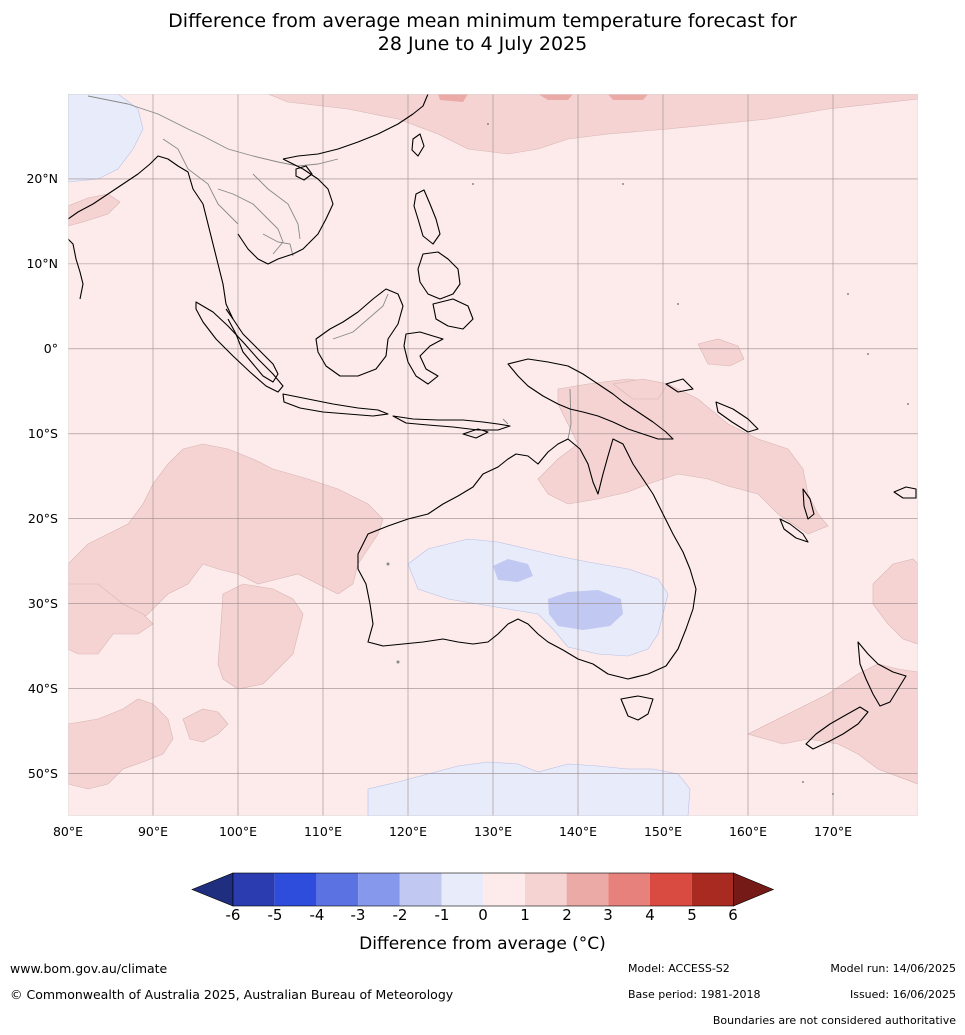 The height and width of the screenshot is (1035, 965). I want to click on colorbar-frame, so click(483, 889).